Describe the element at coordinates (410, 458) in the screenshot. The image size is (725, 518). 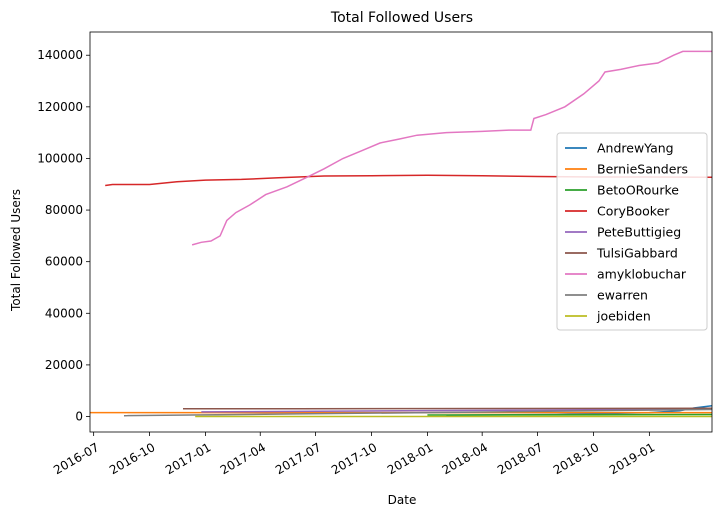
I see `x-tick-label: 2018-01` at that location.